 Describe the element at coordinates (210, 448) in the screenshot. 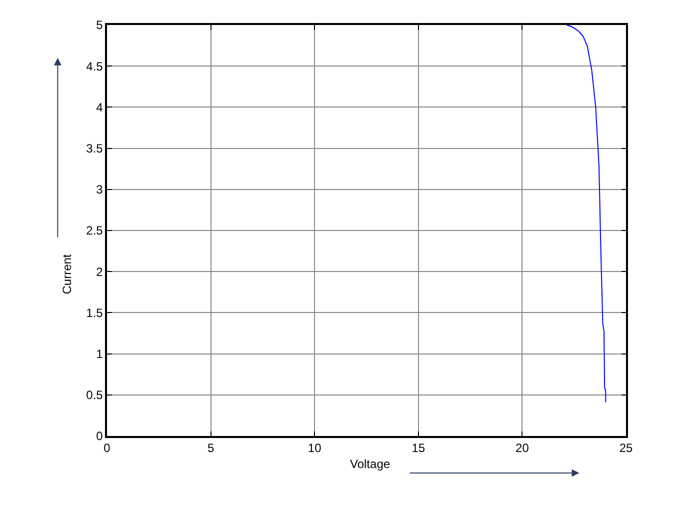

I see `x-tick-label: 5` at that location.